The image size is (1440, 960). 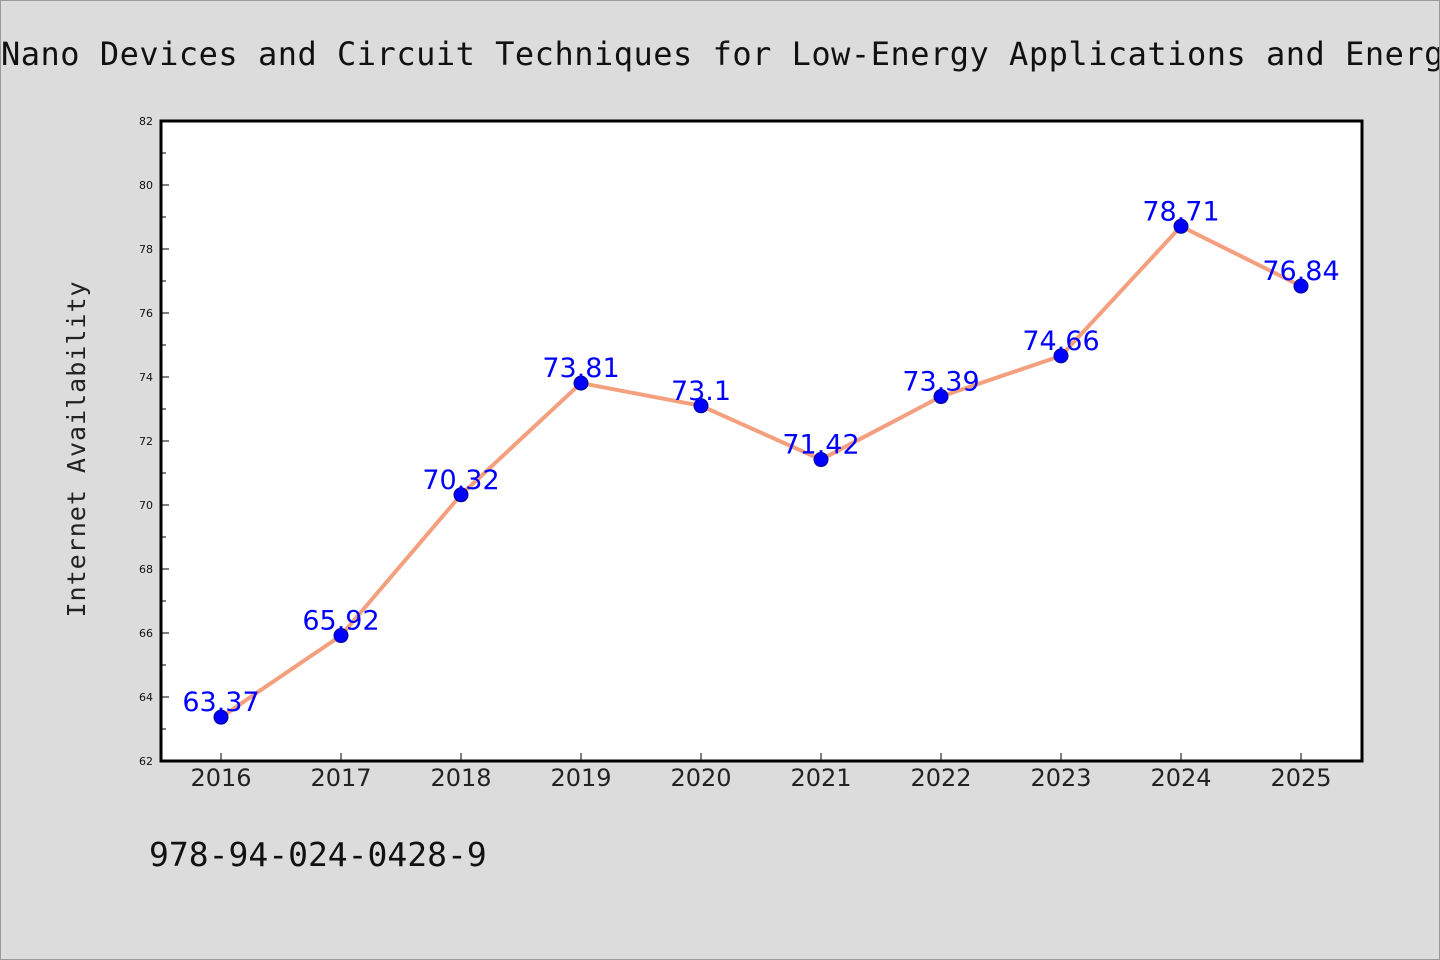 I want to click on x-tick-label: 2023, so click(x=1060, y=778).